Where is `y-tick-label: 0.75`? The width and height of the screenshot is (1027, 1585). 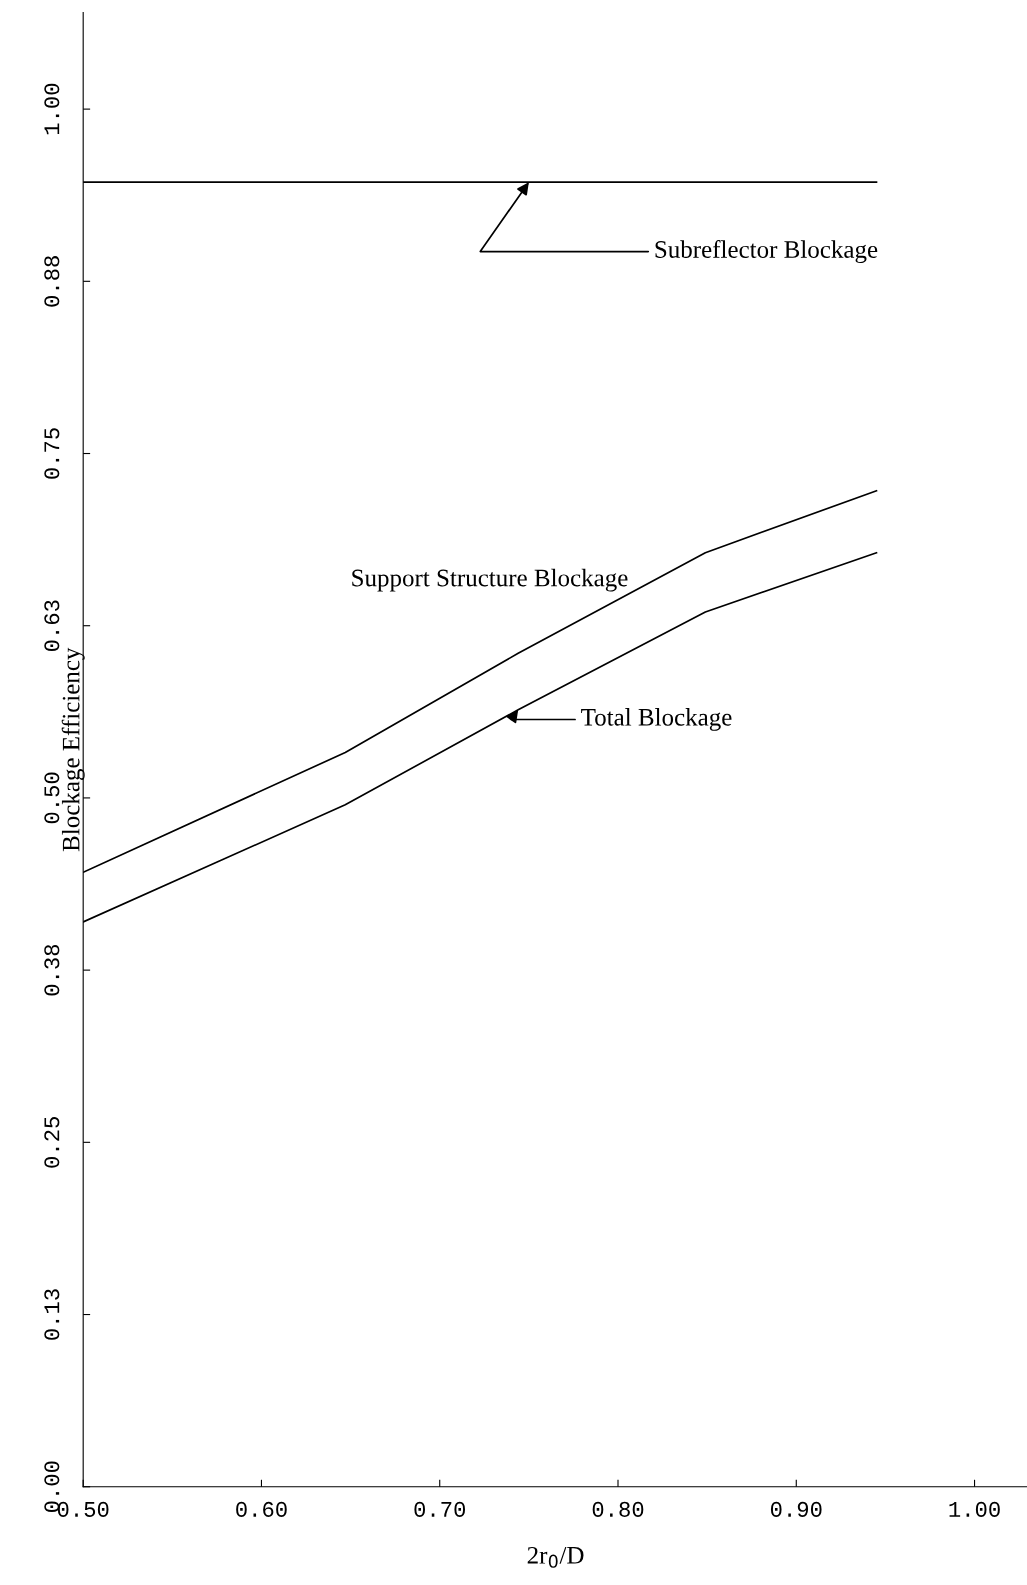
y-tick-label: 0.75 is located at coordinates (52, 453).